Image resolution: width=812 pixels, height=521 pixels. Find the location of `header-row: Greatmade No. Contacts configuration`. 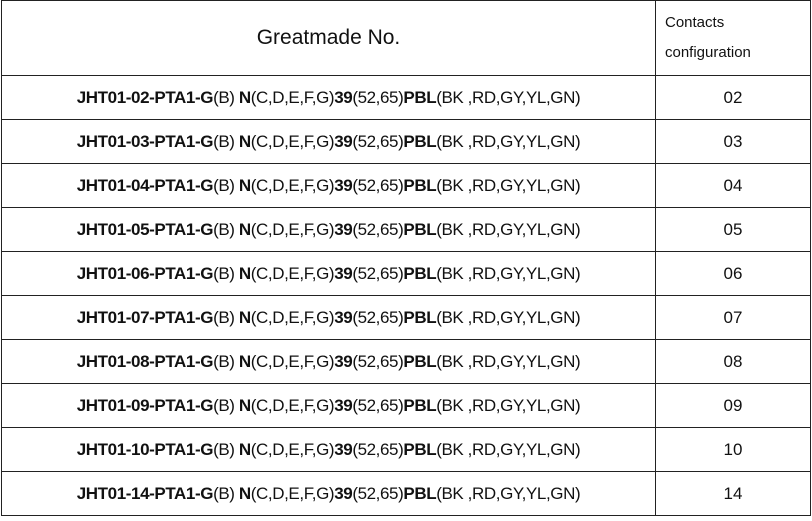

header-row: Greatmade No. Contacts configuration is located at coordinates (406, 38).